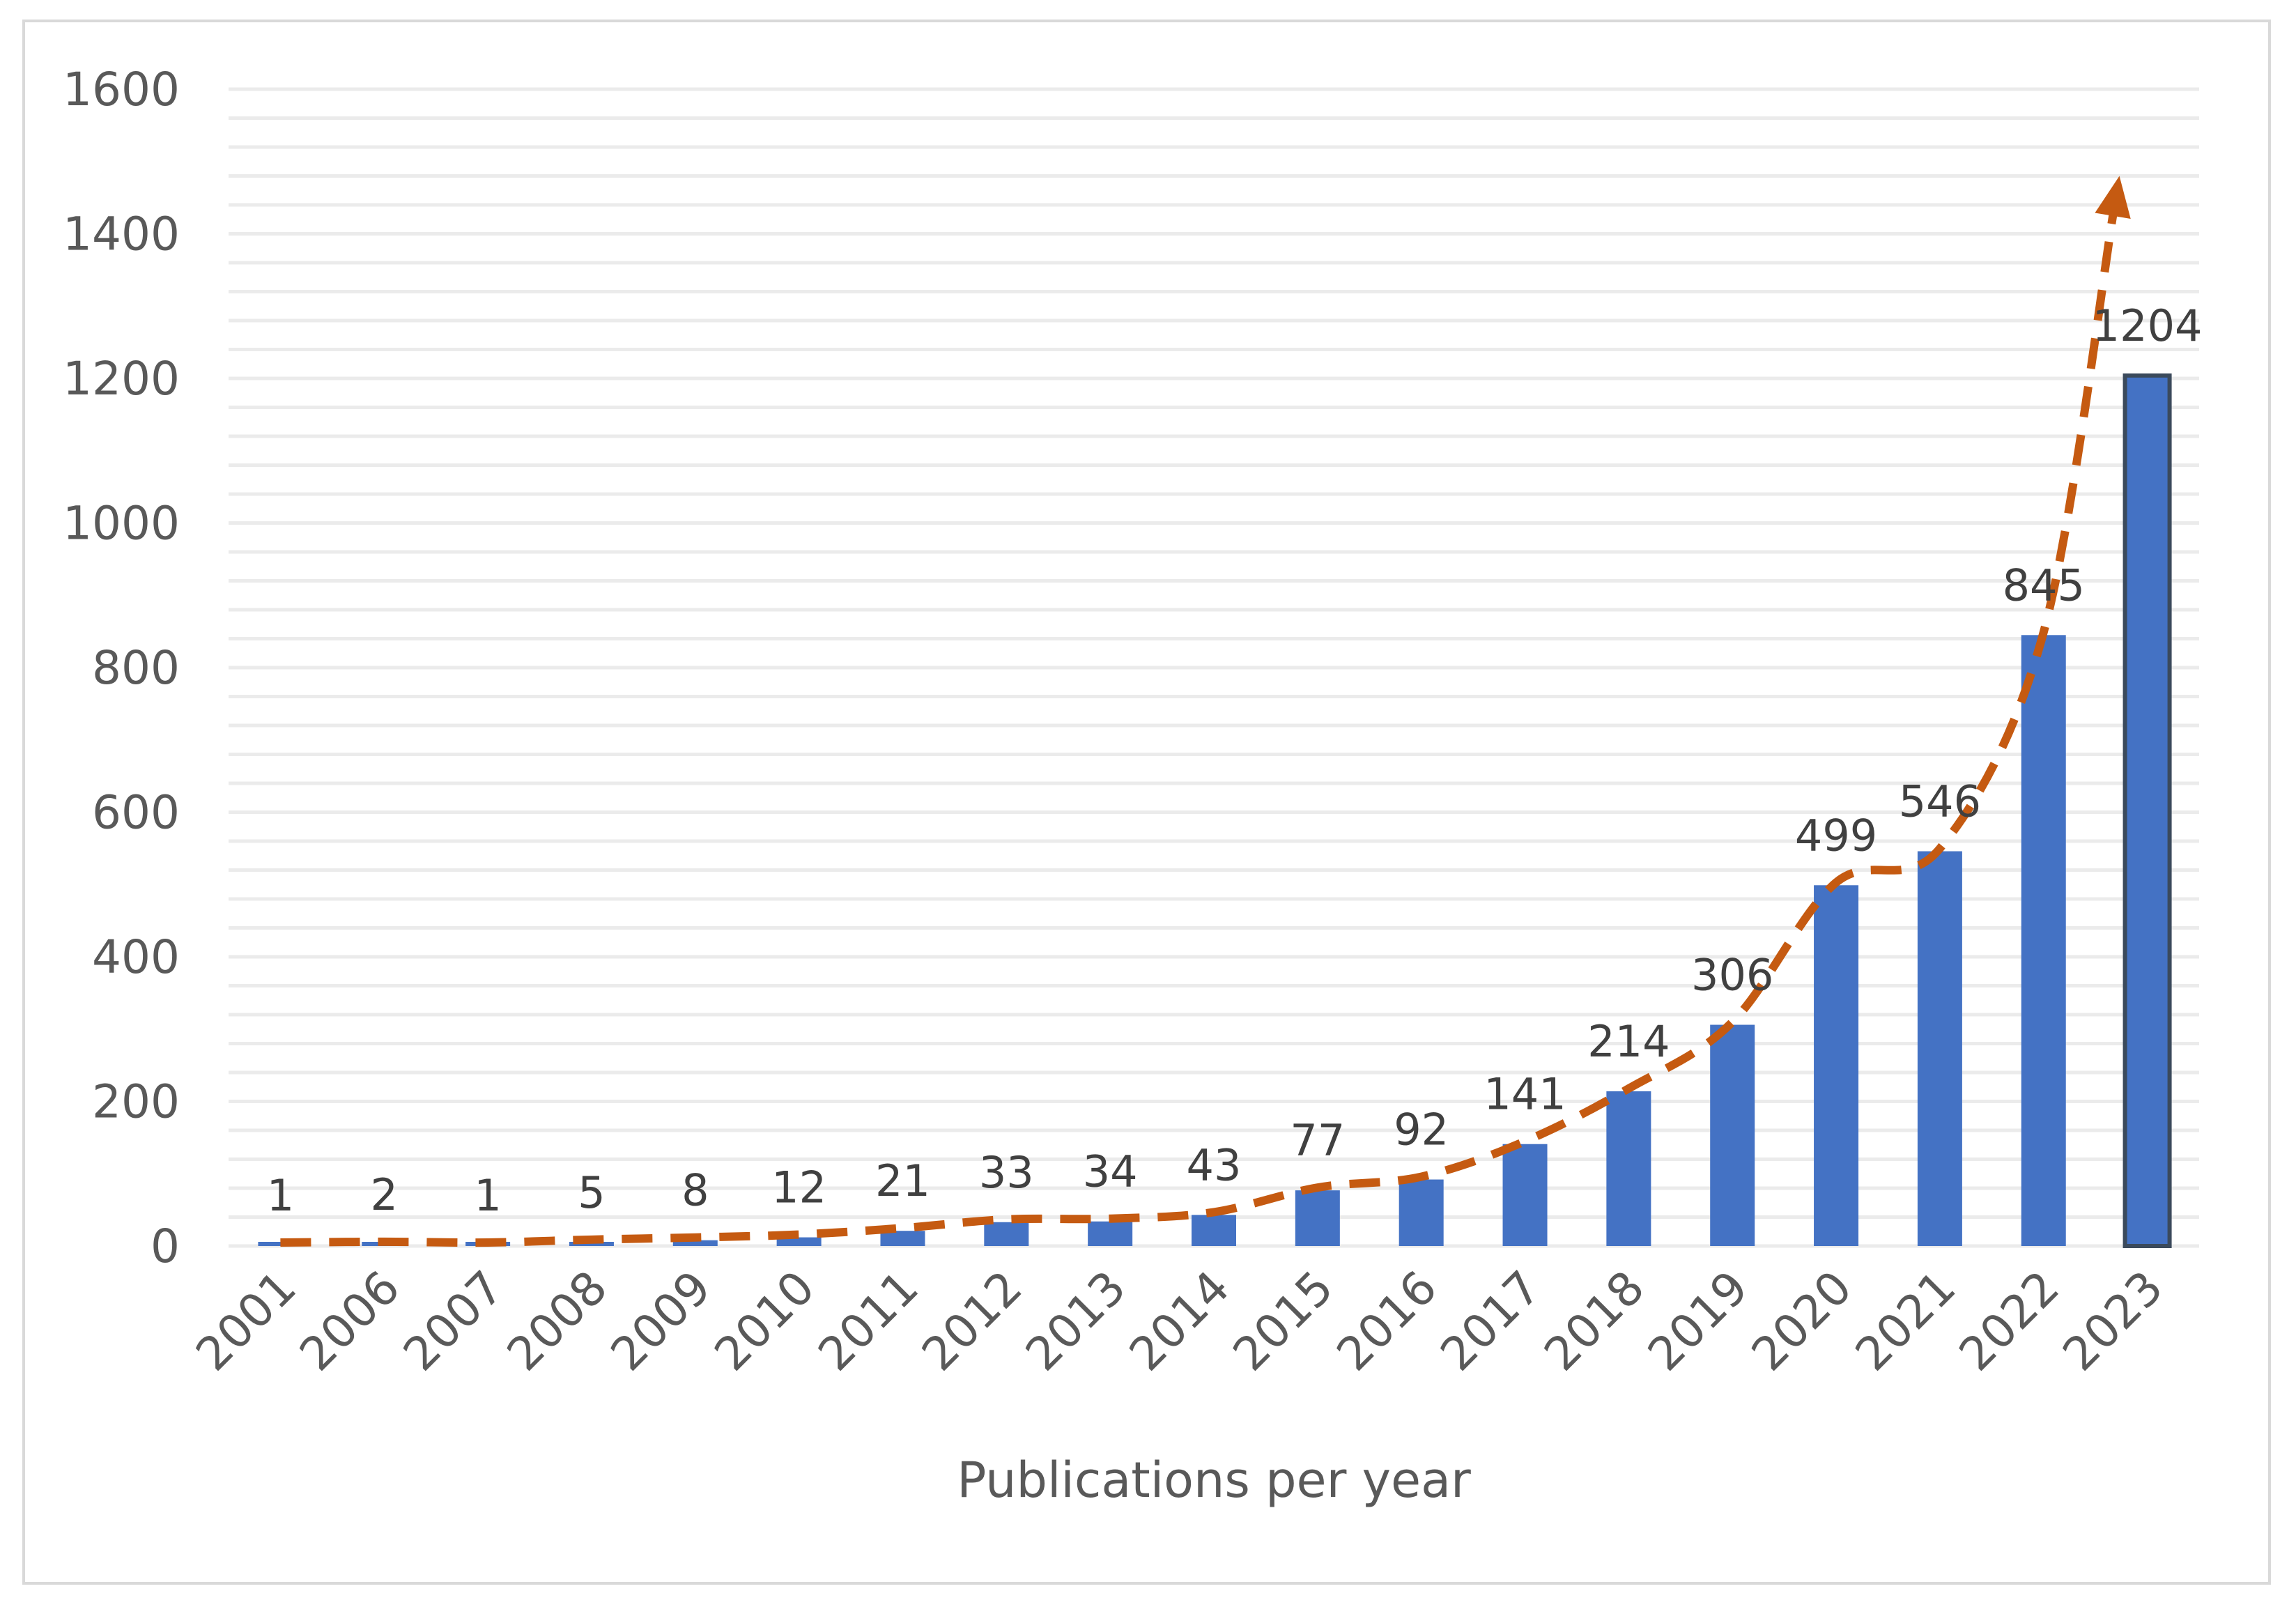 This screenshot has width=2296, height=1607. What do you see at coordinates (280, 1244) in the screenshot?
I see `bar-2001` at bounding box center [280, 1244].